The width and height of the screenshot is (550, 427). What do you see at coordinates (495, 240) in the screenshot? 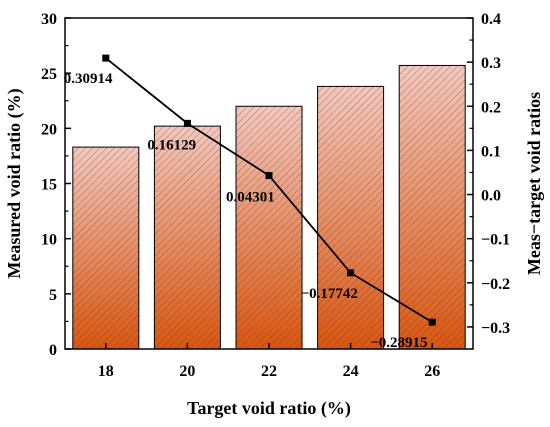
I see `y2-tick-label: −0.1` at bounding box center [495, 240].